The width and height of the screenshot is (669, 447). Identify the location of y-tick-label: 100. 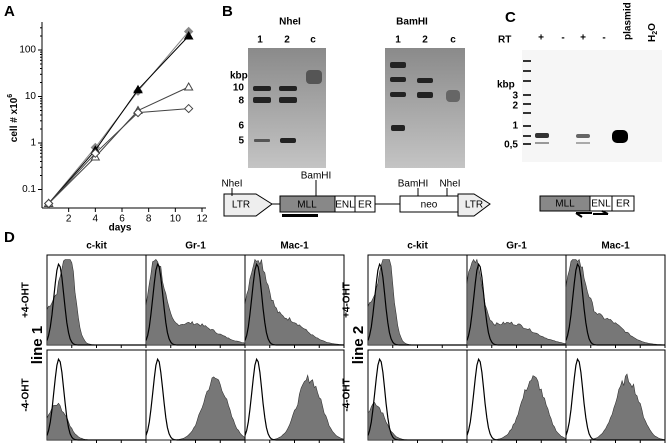
(27, 50).